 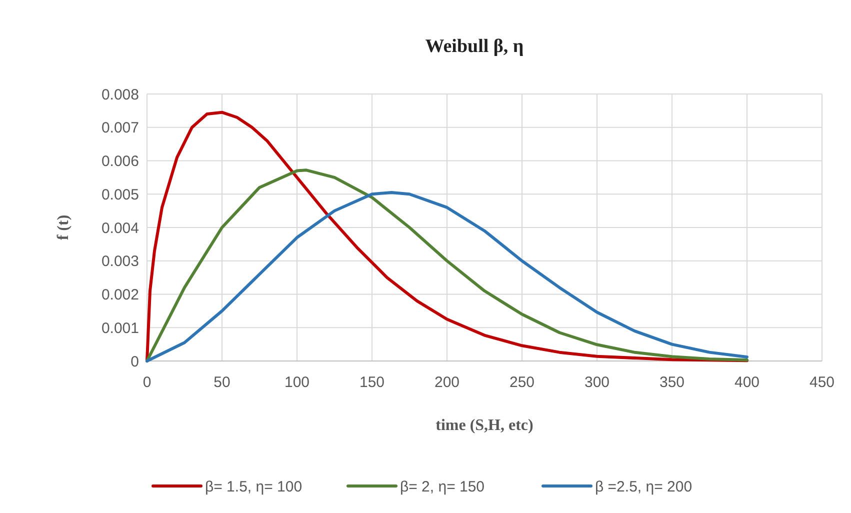 What do you see at coordinates (297, 382) in the screenshot?
I see `x-tick-label: 100` at bounding box center [297, 382].